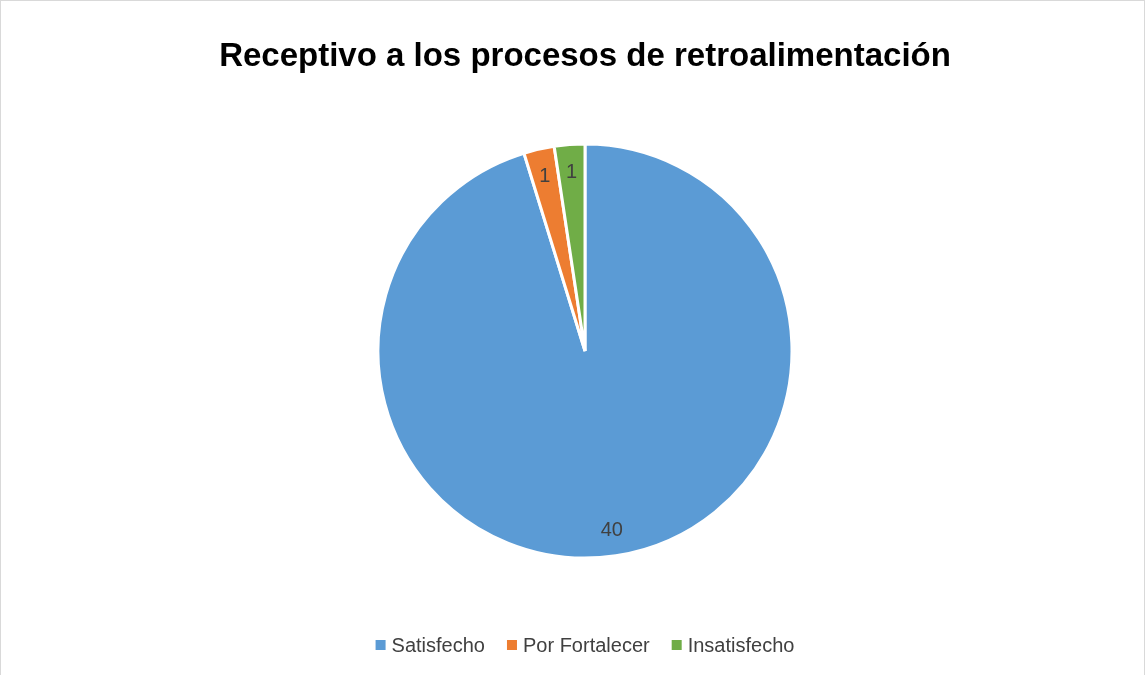 Image resolution: width=1145 pixels, height=675 pixels. Describe the element at coordinates (585, 54) in the screenshot. I see `chart-title: Receptivo a los procesos de retroalimentación` at that location.